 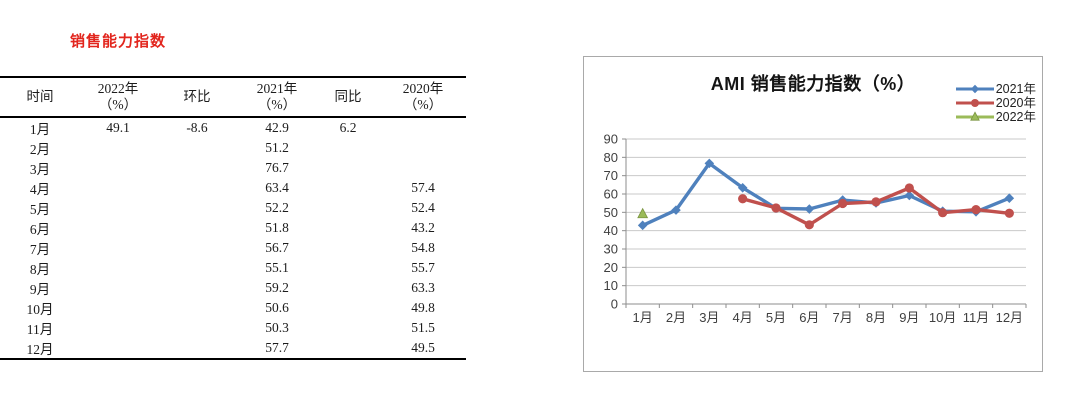 What do you see at coordinates (423, 188) in the screenshot?
I see `table-cell: 57.4` at bounding box center [423, 188].